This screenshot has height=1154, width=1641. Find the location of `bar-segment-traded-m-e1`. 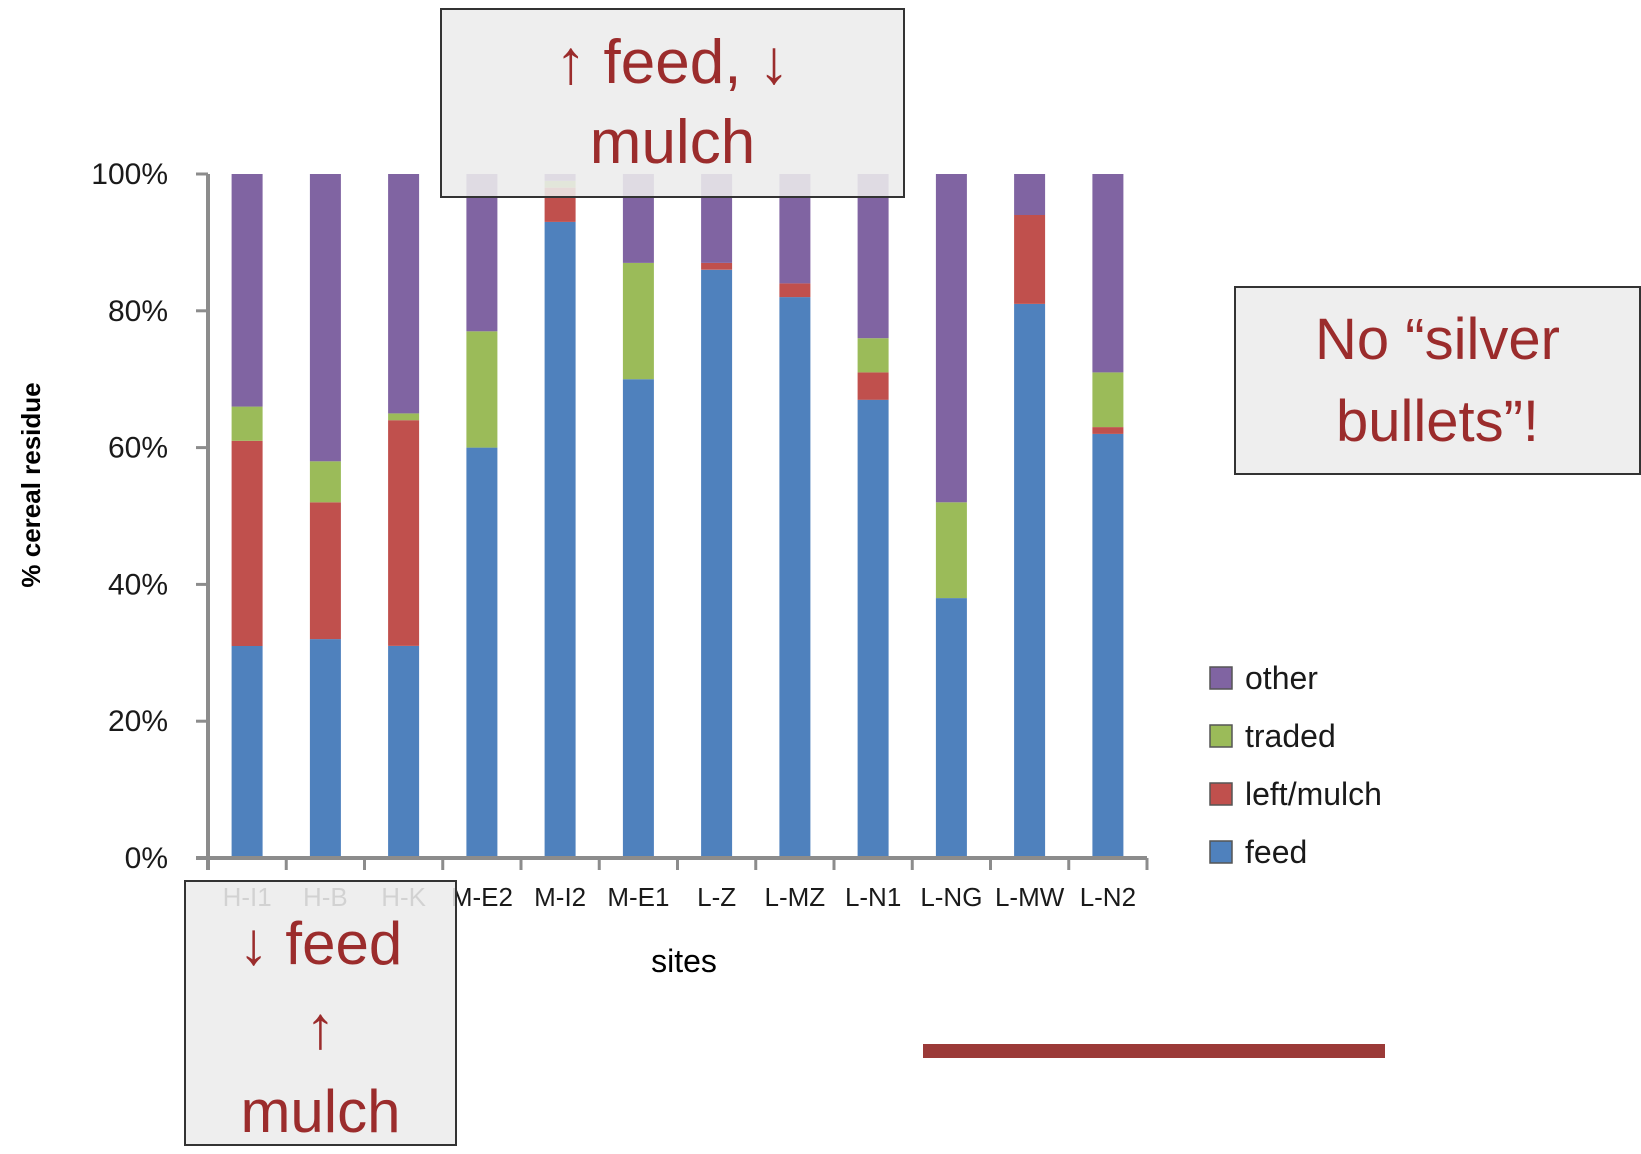

bar-segment-traded-m-e1 is located at coordinates (638, 321).